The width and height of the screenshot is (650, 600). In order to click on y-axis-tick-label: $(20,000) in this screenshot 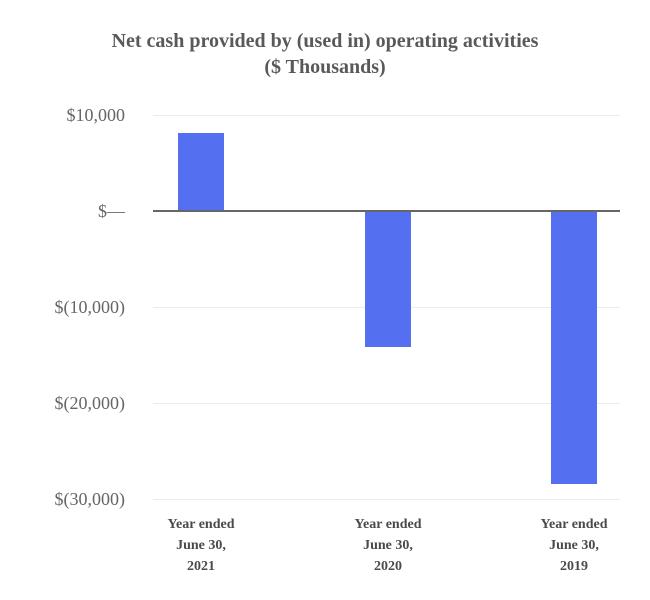, I will do `click(90, 403)`.